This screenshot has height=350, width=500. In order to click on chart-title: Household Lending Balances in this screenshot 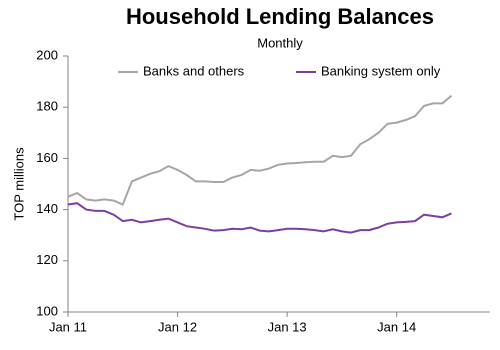, I will do `click(280, 16)`.